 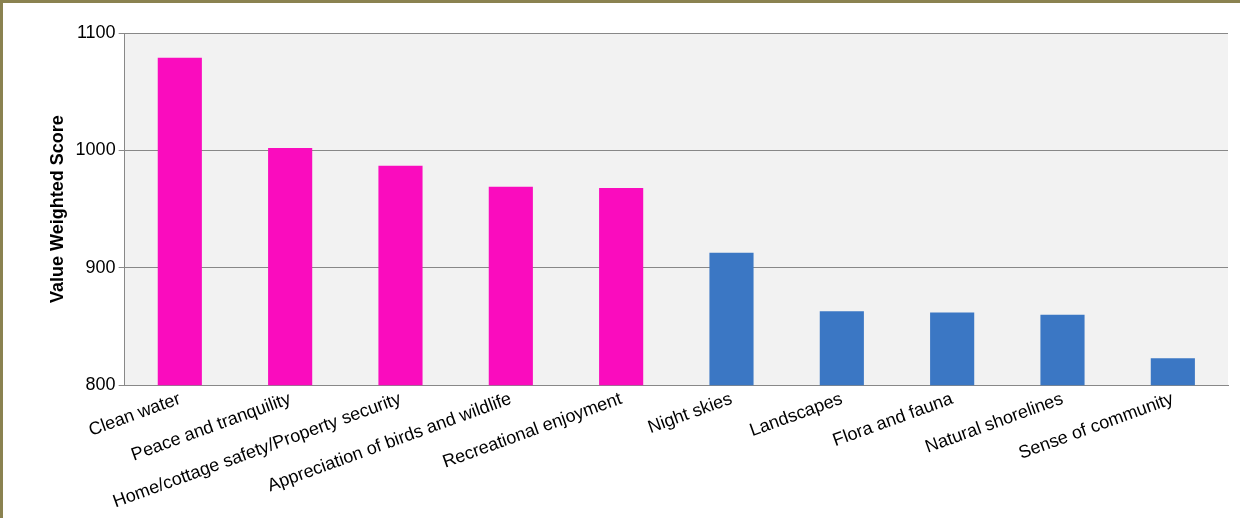 I want to click on y-tick-label: 800, so click(x=100, y=384).